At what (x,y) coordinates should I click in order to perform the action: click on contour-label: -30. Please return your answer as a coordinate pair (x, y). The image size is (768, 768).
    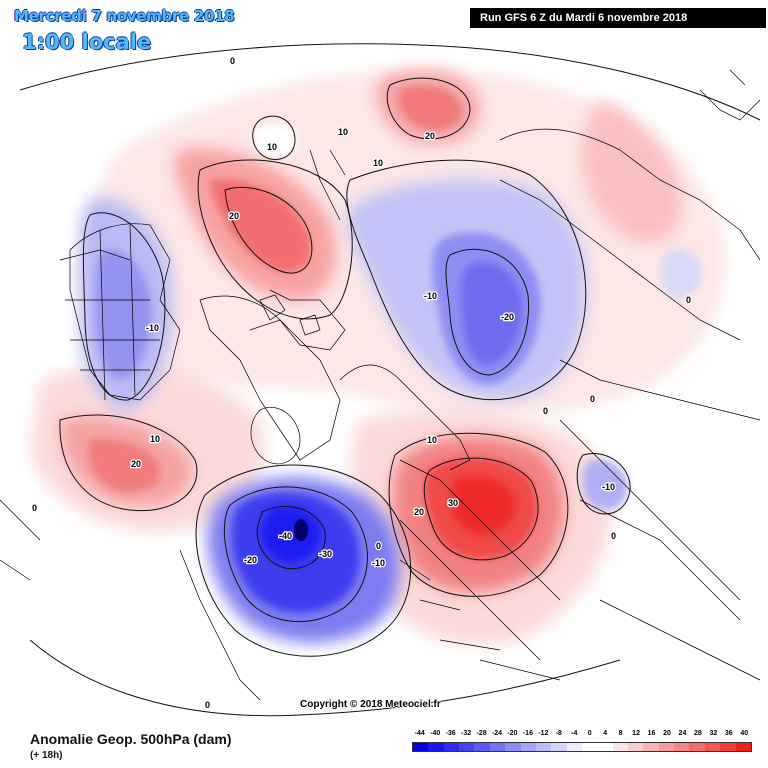
    Looking at the image, I should click on (325, 554).